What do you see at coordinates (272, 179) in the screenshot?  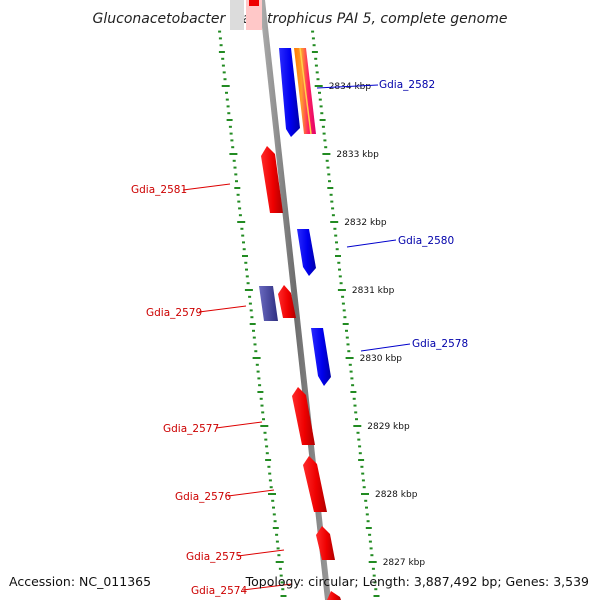 I see `gene-gdia-2581-glyph` at bounding box center [272, 179].